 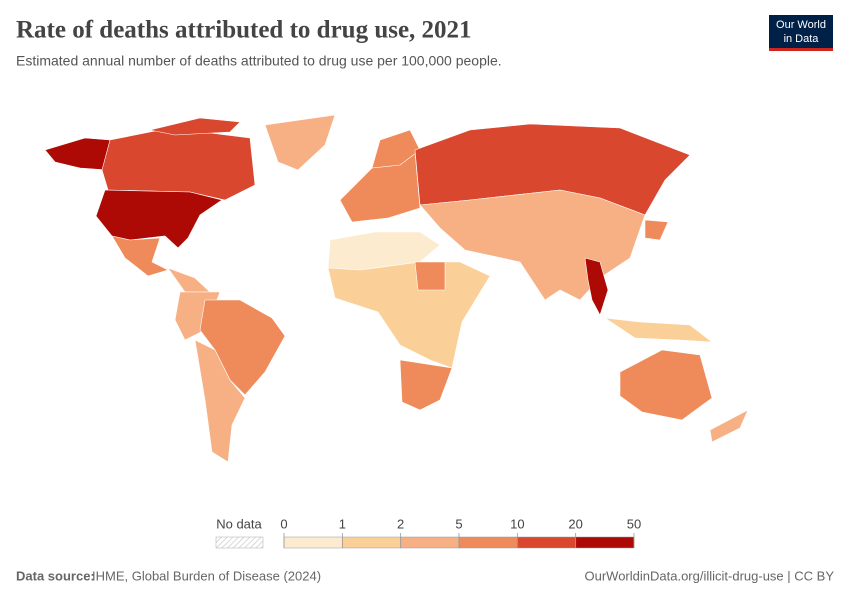 I want to click on logo-box, so click(x=801, y=31).